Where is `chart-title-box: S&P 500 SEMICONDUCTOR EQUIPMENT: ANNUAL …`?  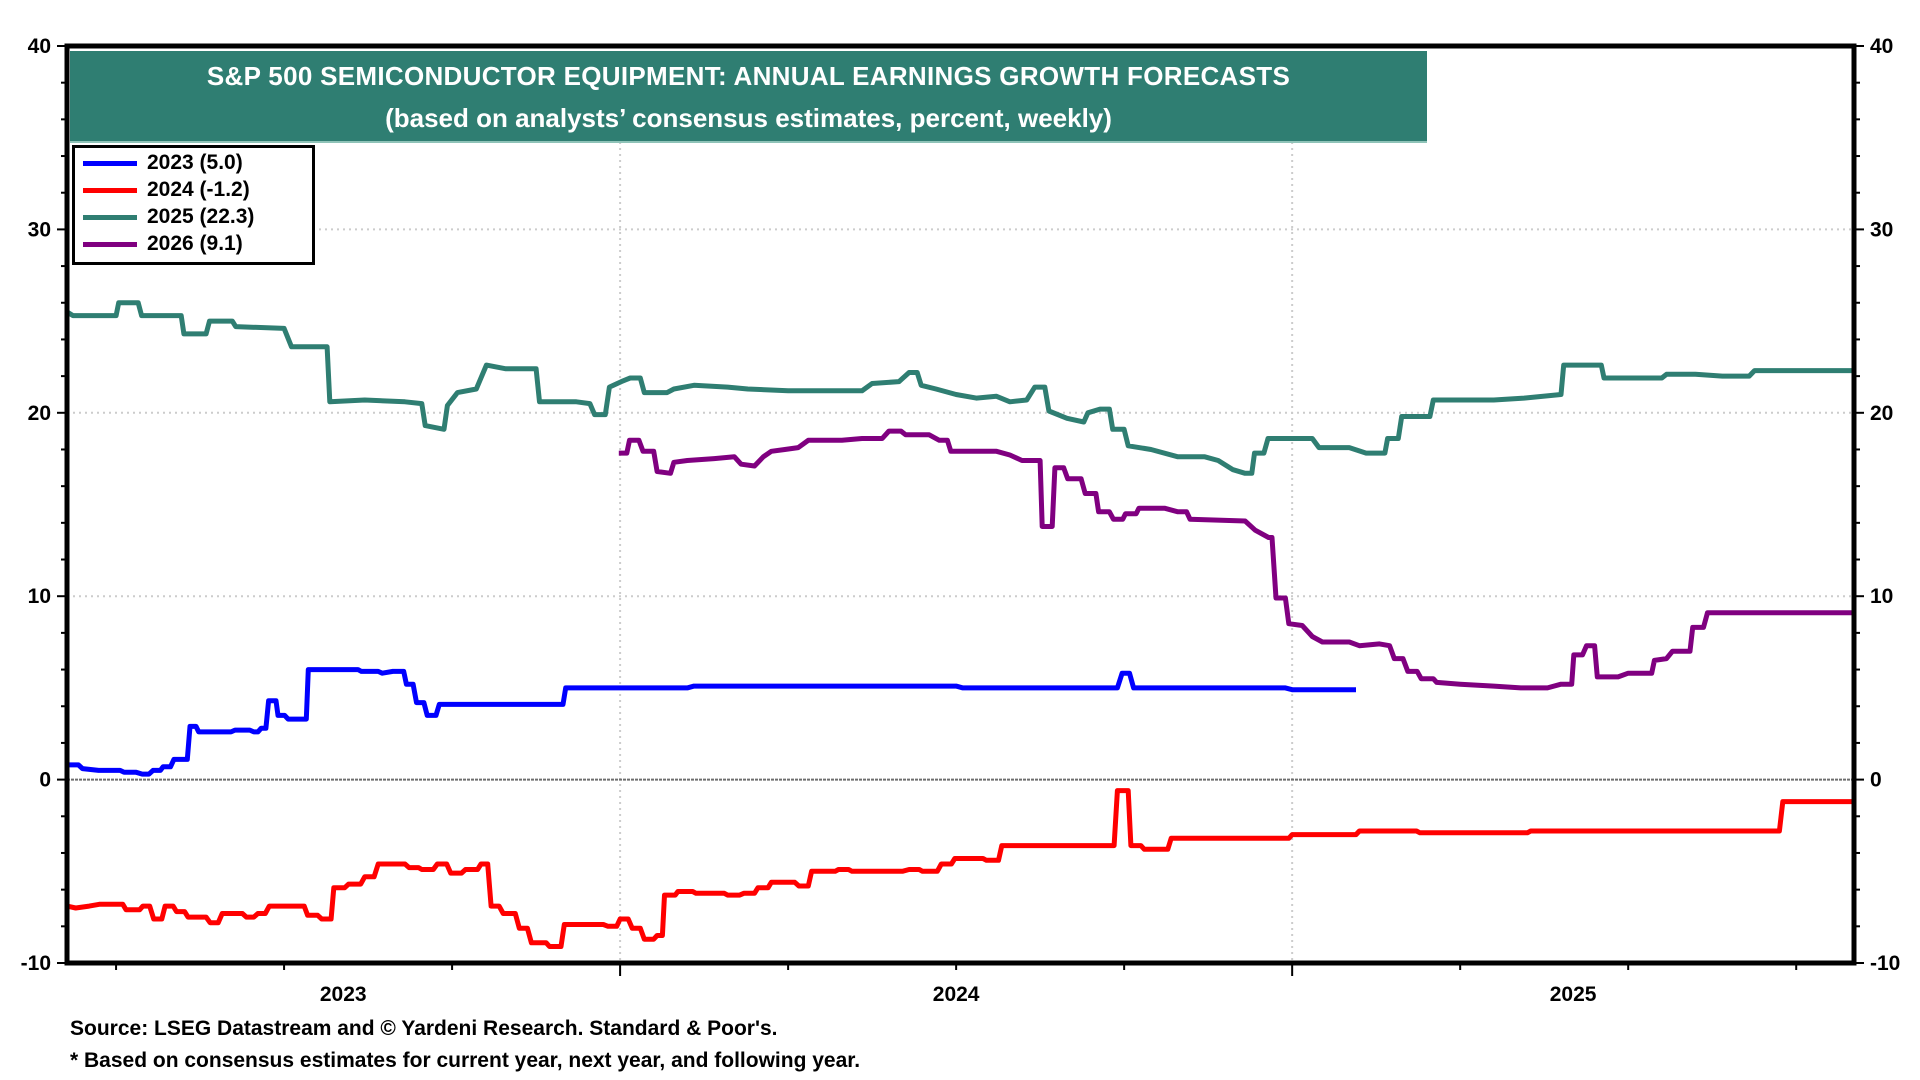
chart-title-box: S&P 500 SEMICONDUCTOR EQUIPMENT: ANNUAL … is located at coordinates (748, 97).